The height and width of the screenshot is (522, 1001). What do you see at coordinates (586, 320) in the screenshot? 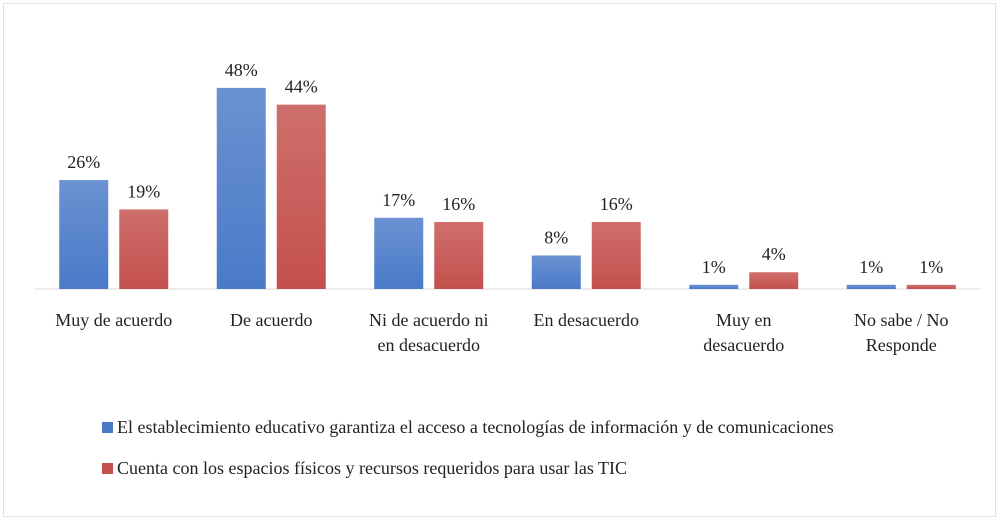
I see `x-tick-label: En desacuerdo` at bounding box center [586, 320].